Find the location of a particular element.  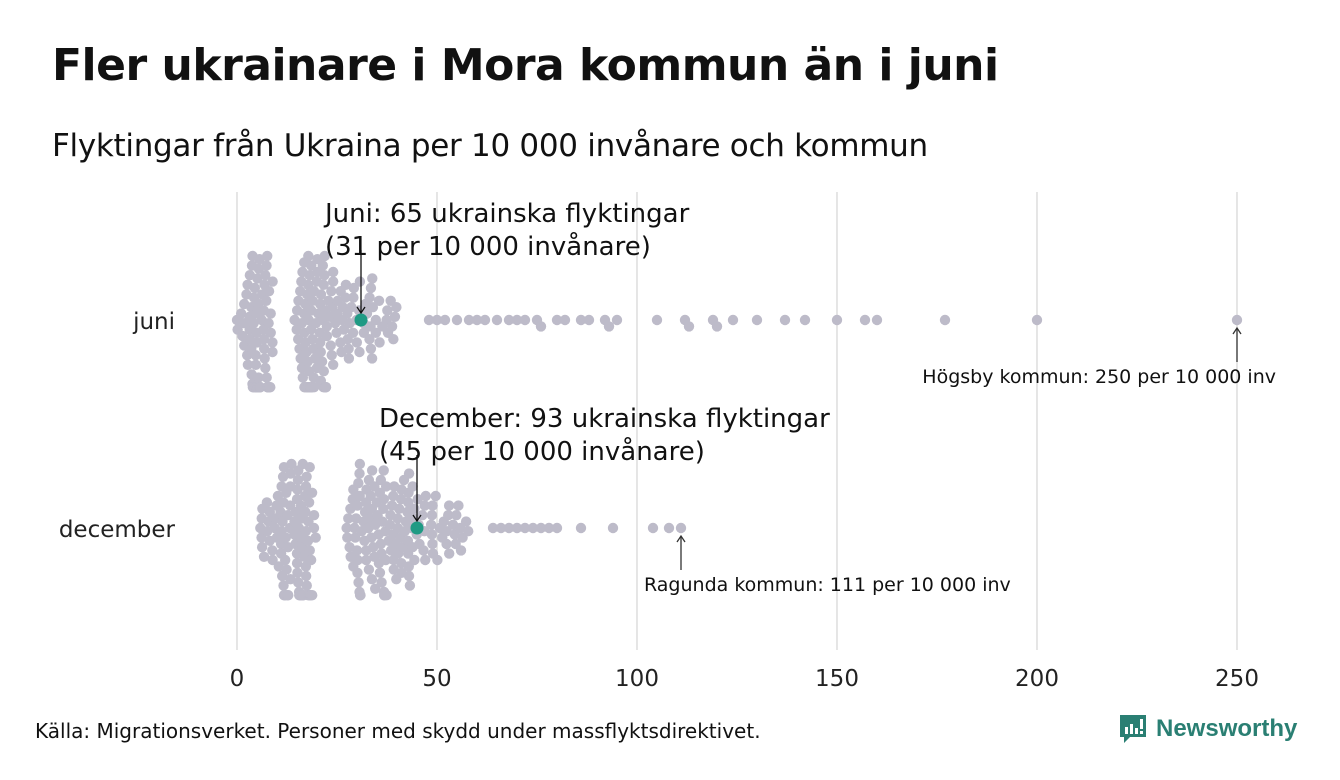

highlight-dot-mora is located at coordinates (417, 528).